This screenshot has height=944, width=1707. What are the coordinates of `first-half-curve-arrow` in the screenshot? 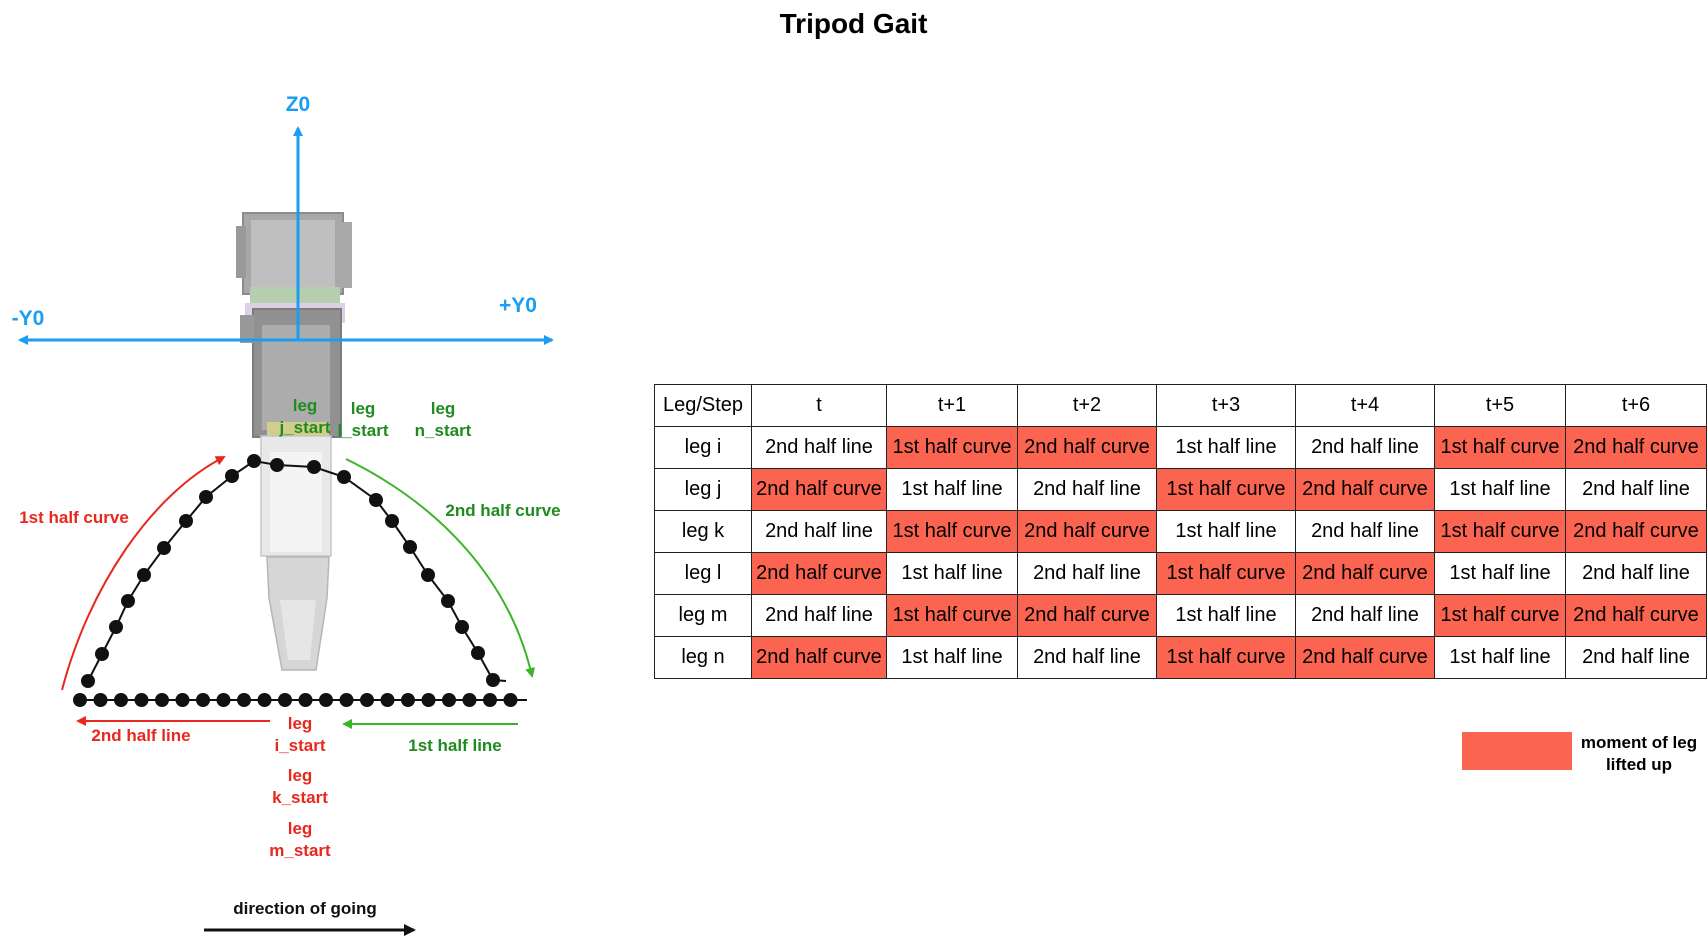 It's located at (143, 573).